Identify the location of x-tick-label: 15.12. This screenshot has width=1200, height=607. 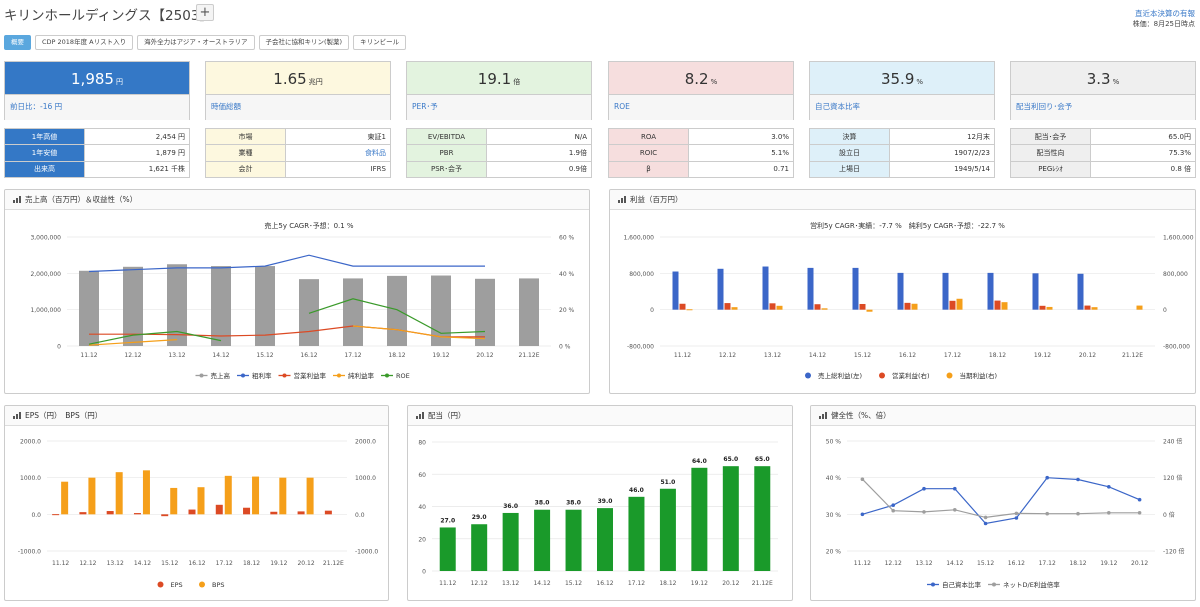
(169, 563).